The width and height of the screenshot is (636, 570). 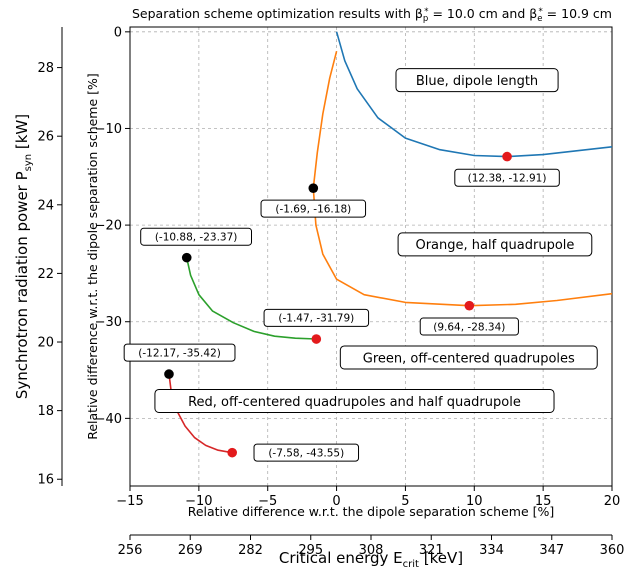 What do you see at coordinates (108, 322) in the screenshot?
I see `y-tick-label: −30` at bounding box center [108, 322].